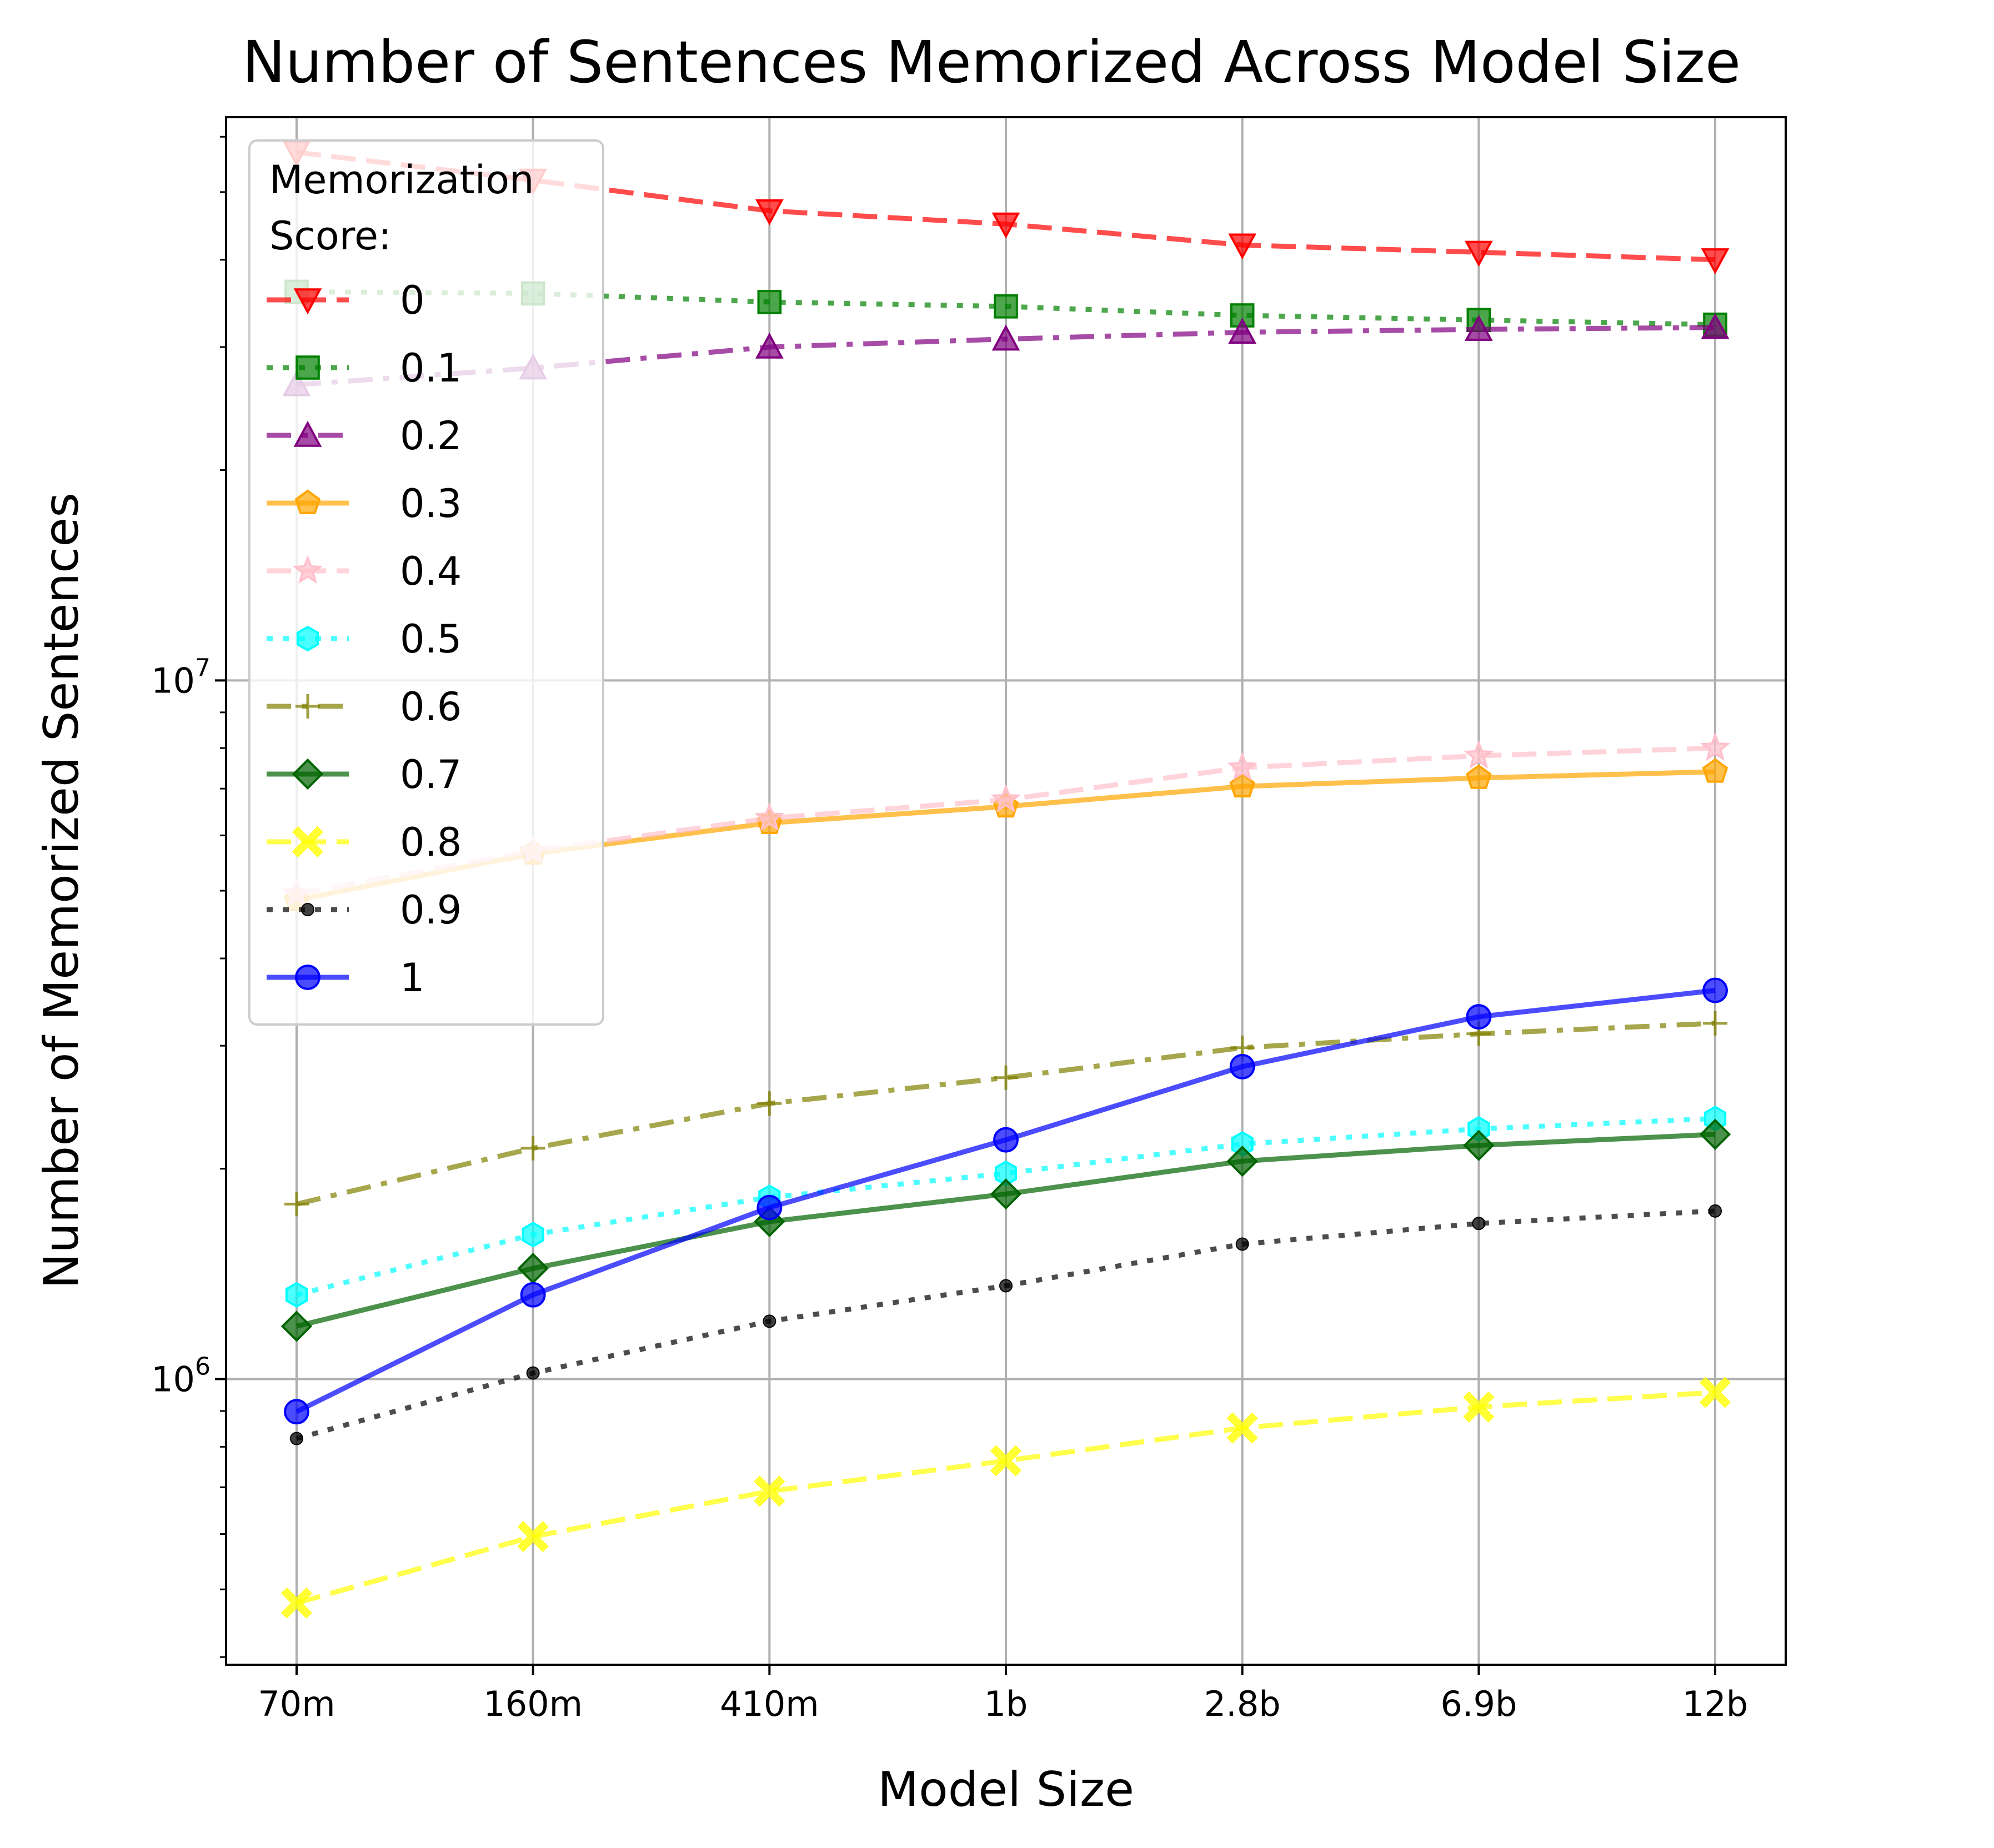  What do you see at coordinates (296, 1326) in the screenshot?
I see `data-point-0.7-70m` at bounding box center [296, 1326].